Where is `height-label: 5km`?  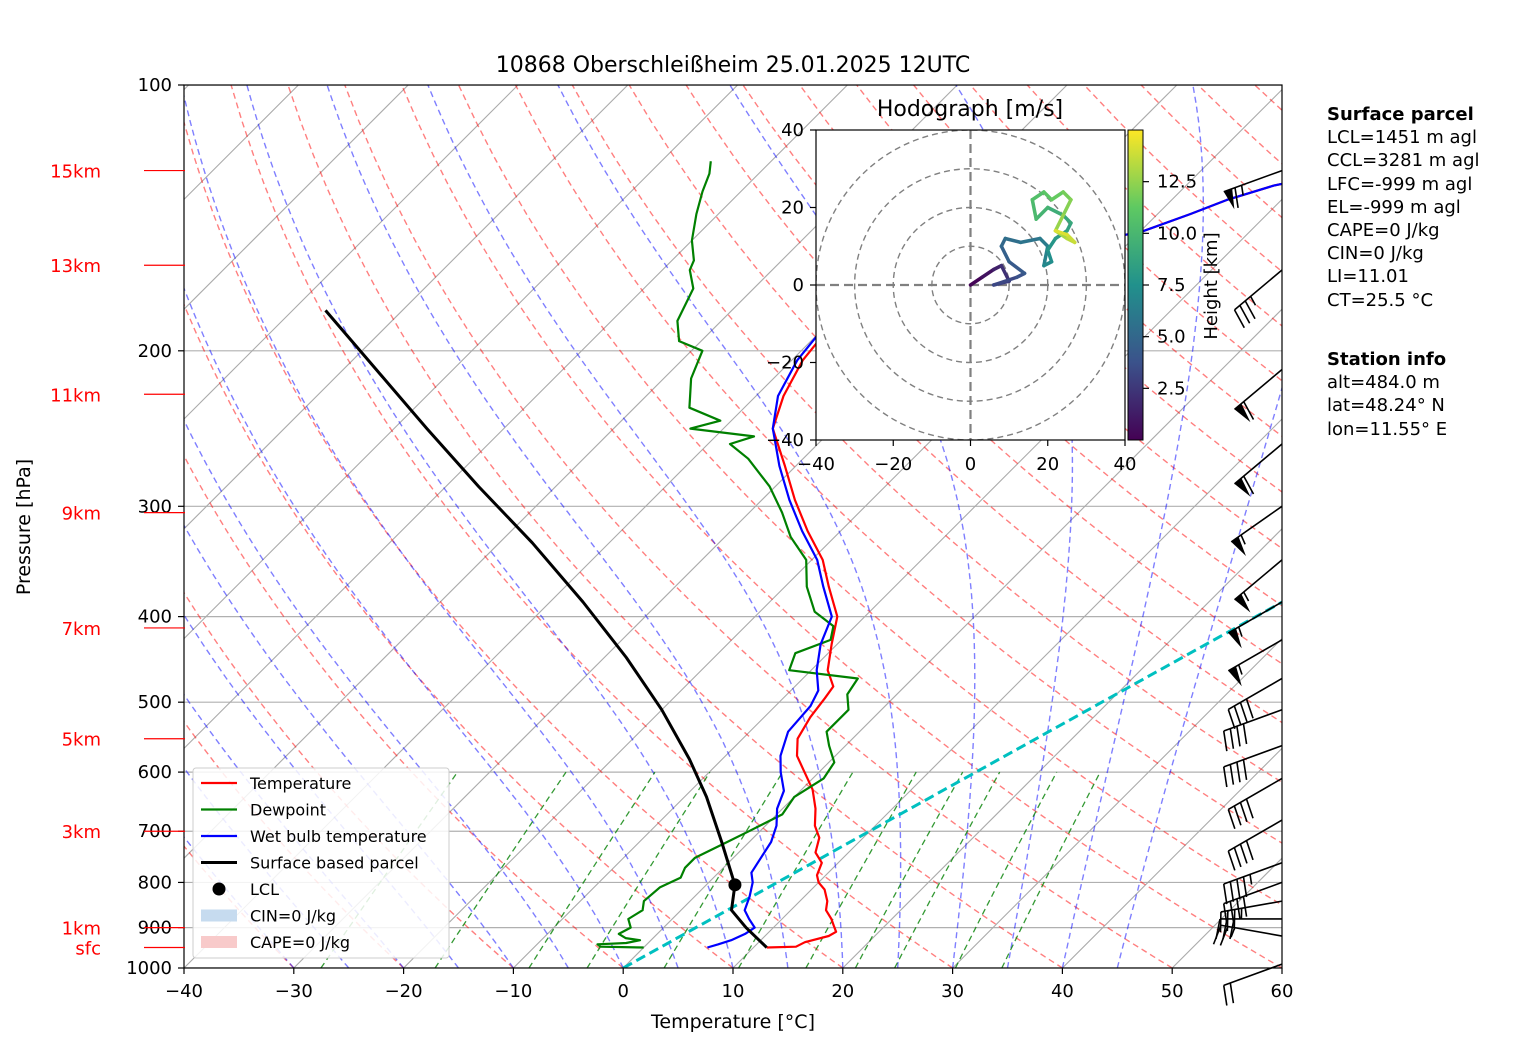
height-label: 5km is located at coordinates (81, 740).